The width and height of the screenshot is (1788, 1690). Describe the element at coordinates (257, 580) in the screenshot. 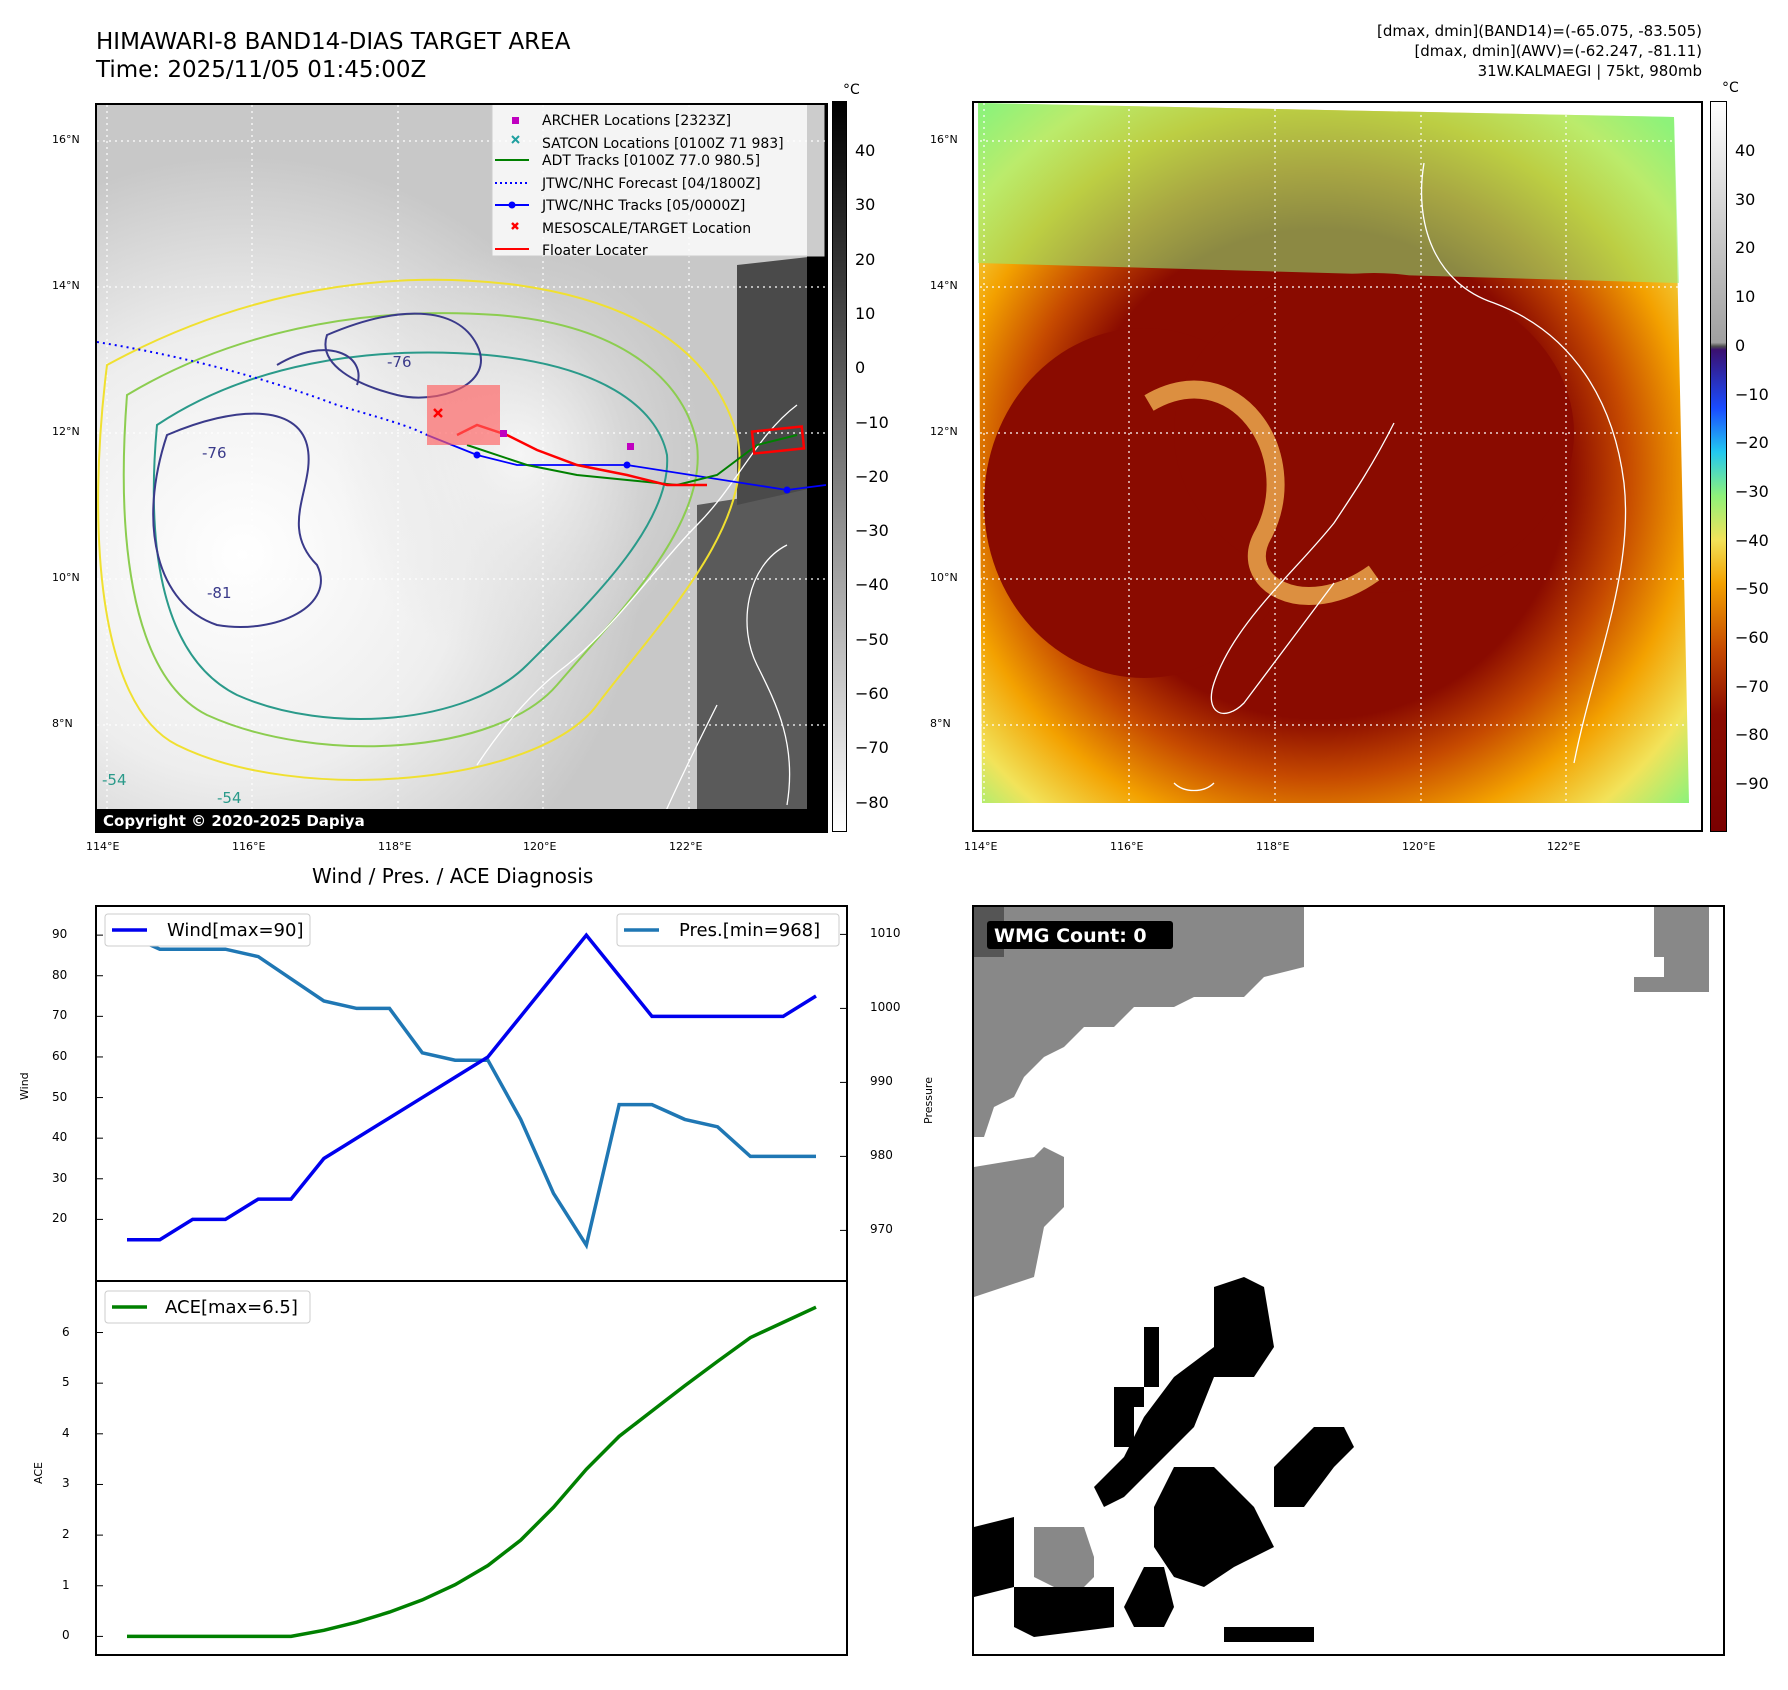

I see `contour-labels: -76 -81 -54 -54 -76` at that location.